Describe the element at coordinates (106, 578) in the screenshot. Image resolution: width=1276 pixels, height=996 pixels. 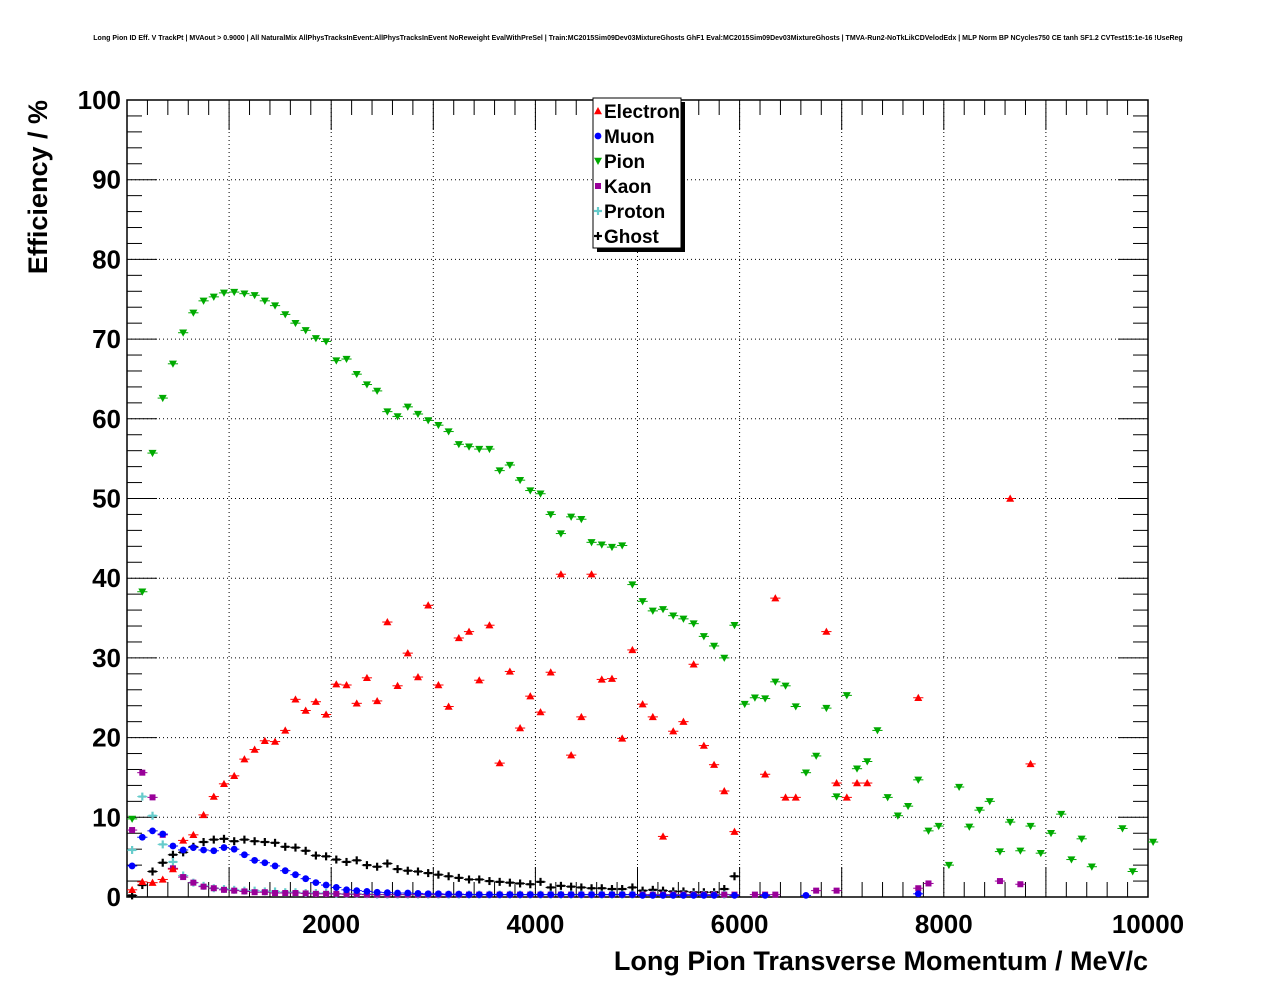
I see `y-tick-label: 40` at that location.